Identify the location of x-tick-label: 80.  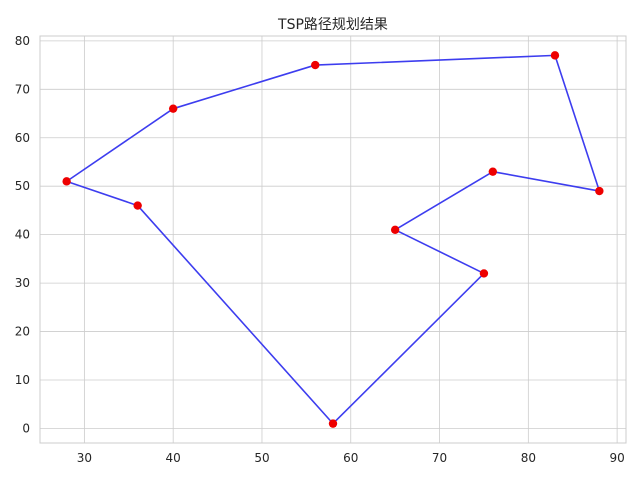
(528, 458).